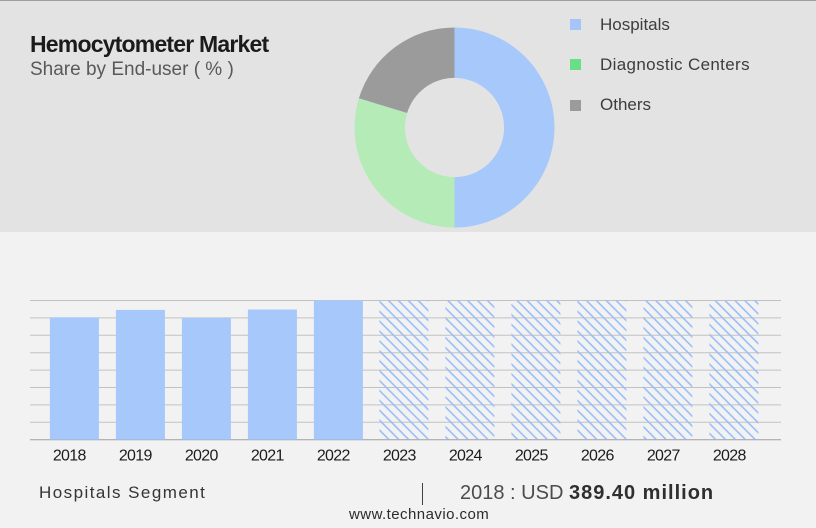 The image size is (816, 528). Describe the element at coordinates (70, 456) in the screenshot. I see `svg-text: 2018` at that location.